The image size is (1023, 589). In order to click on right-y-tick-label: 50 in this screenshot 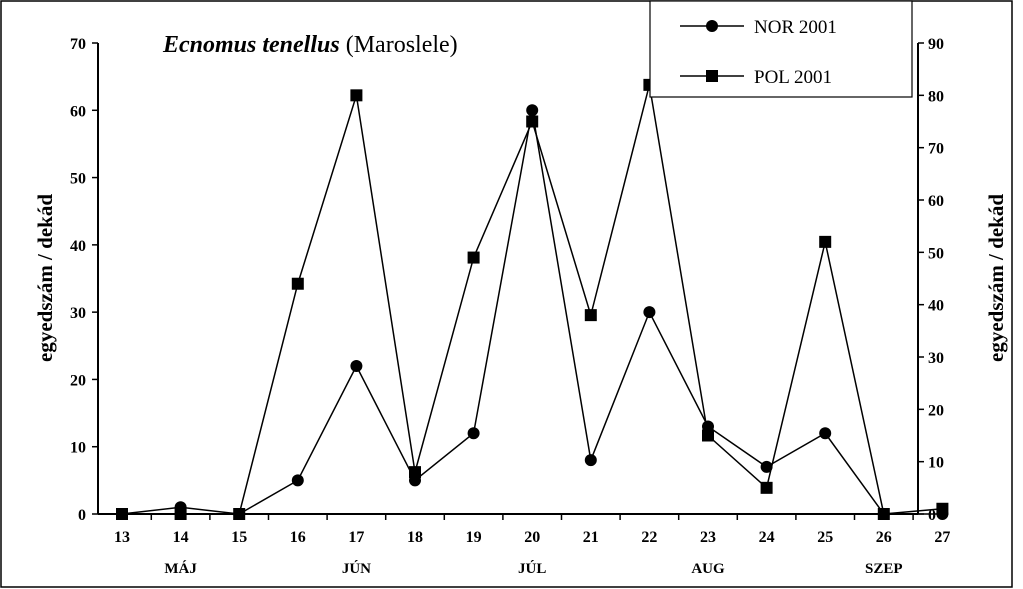, I will do `click(936, 253)`.